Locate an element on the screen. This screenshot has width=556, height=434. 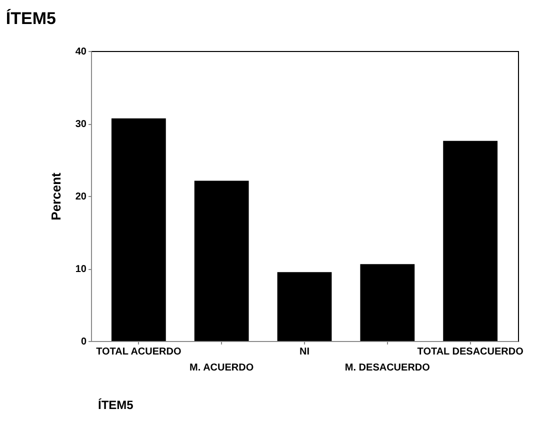
text: ÍTEM5 is located at coordinates (116, 405).